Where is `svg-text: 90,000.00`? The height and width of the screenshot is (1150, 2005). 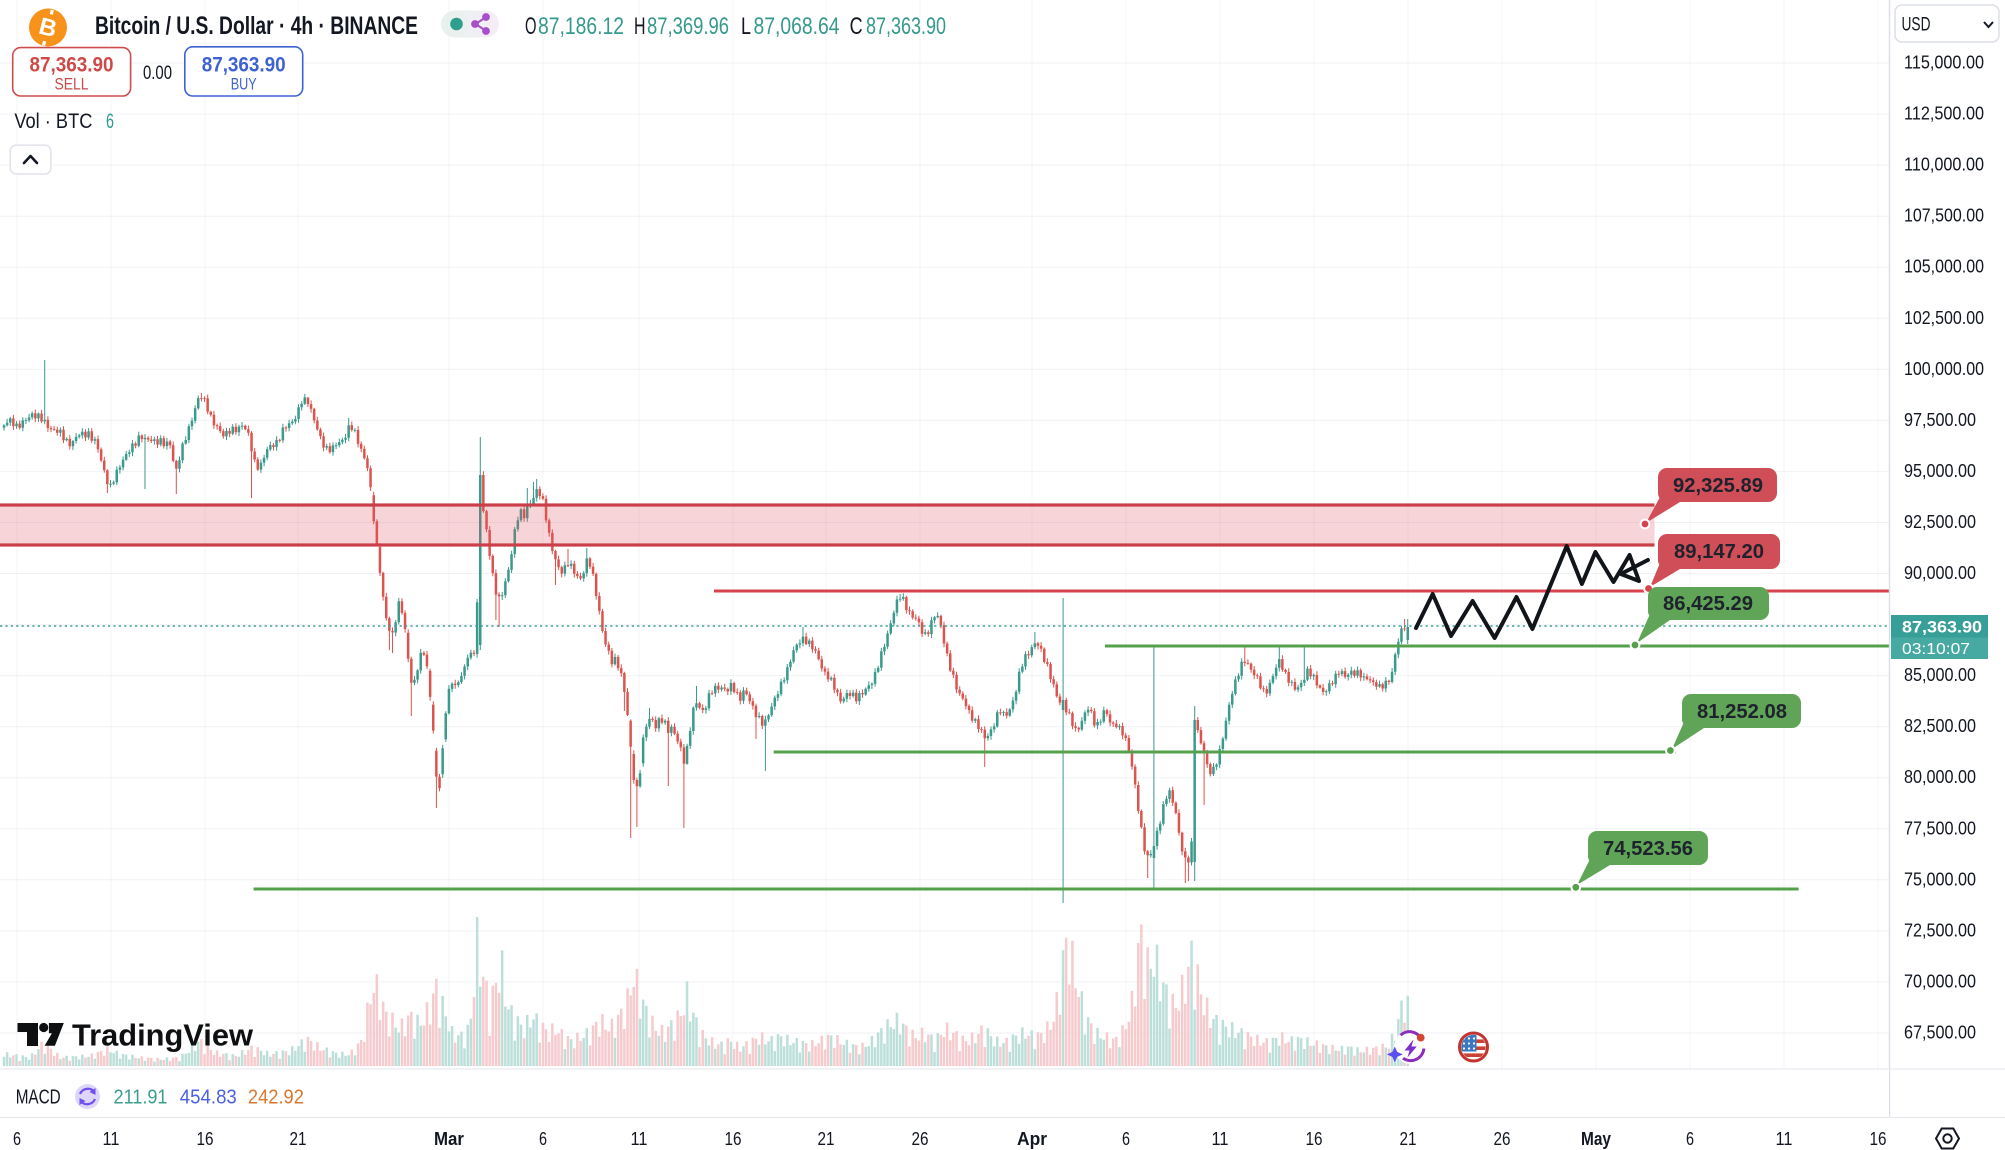 svg-text: 90,000.00 is located at coordinates (1940, 572).